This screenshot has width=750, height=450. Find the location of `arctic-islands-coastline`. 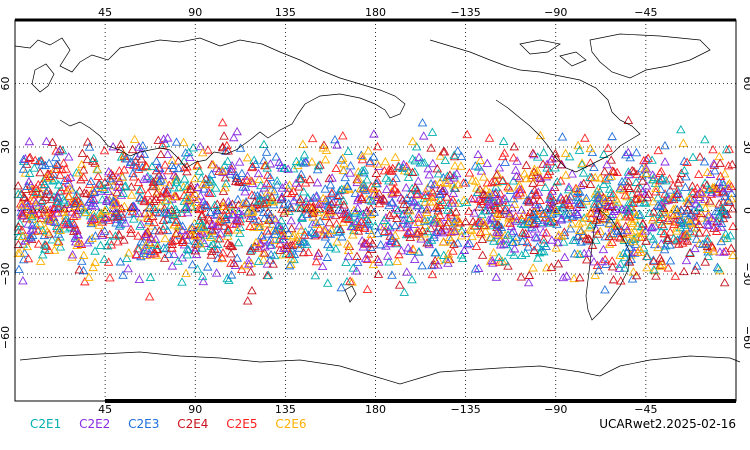

arctic-islands-coastline is located at coordinates (553, 53).